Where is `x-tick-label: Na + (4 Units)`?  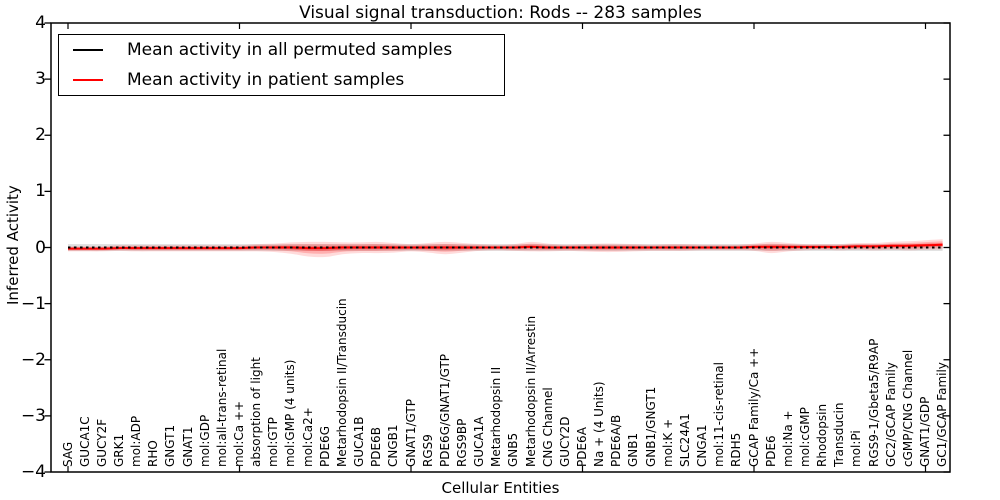 x-tick-label: Na + (4 Units) is located at coordinates (599, 424).